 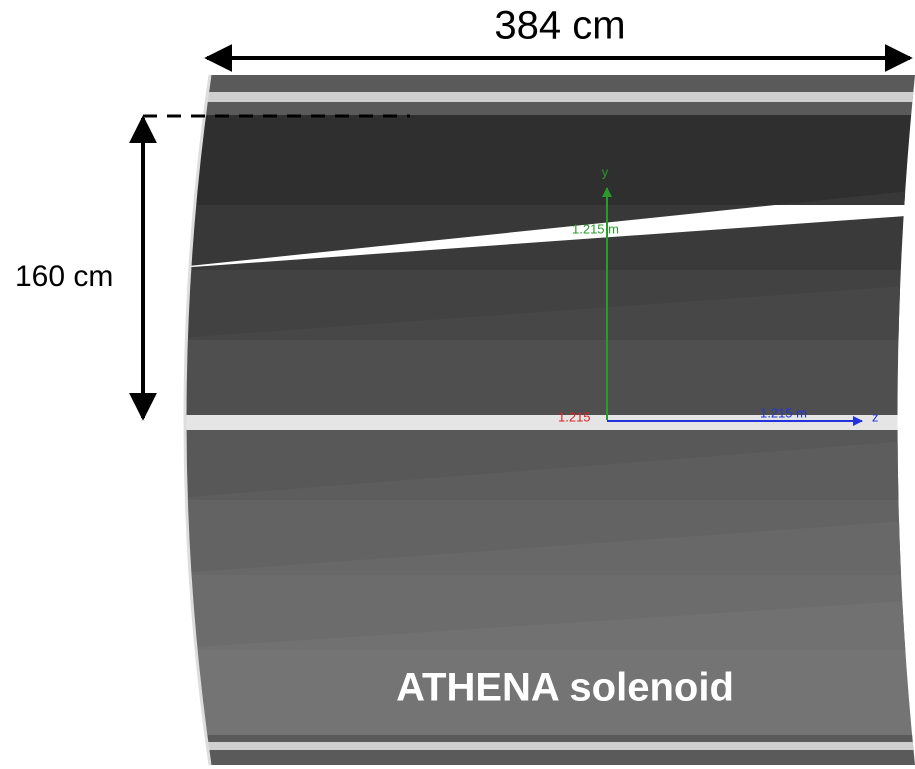 I want to click on y-scale: 1.215 m, so click(x=595, y=228).